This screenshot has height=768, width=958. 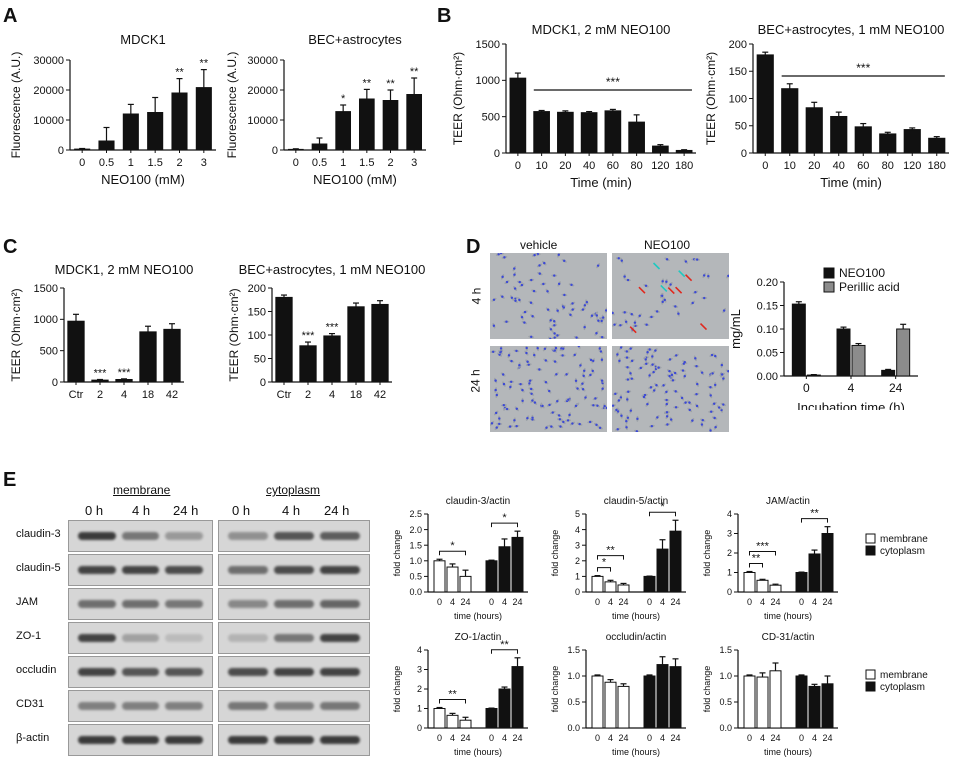 What do you see at coordinates (814, 166) in the screenshot?
I see `x-tick-label: 20` at bounding box center [814, 166].